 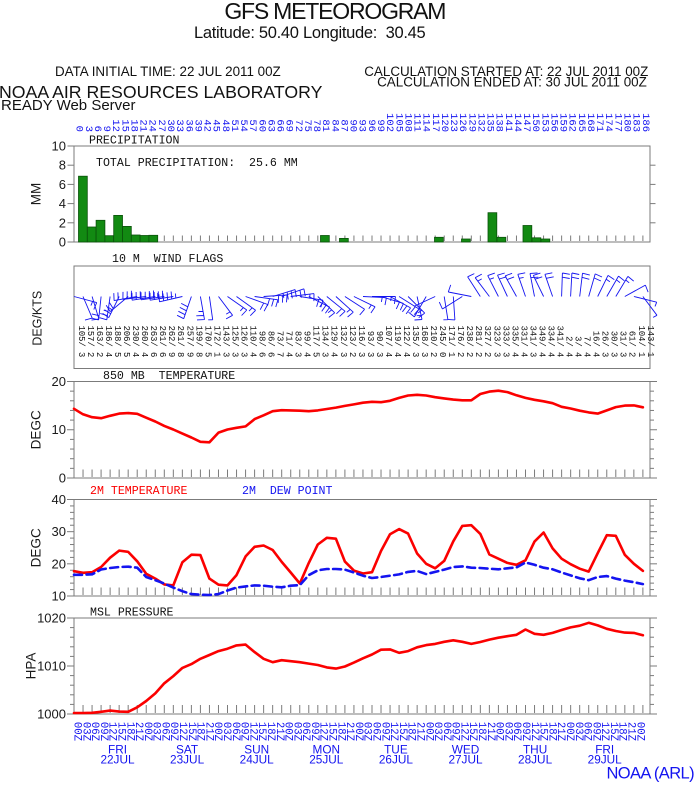 What do you see at coordinates (379, 344) in the screenshot?
I see `svg-text: 90/ 3` at bounding box center [379, 344].